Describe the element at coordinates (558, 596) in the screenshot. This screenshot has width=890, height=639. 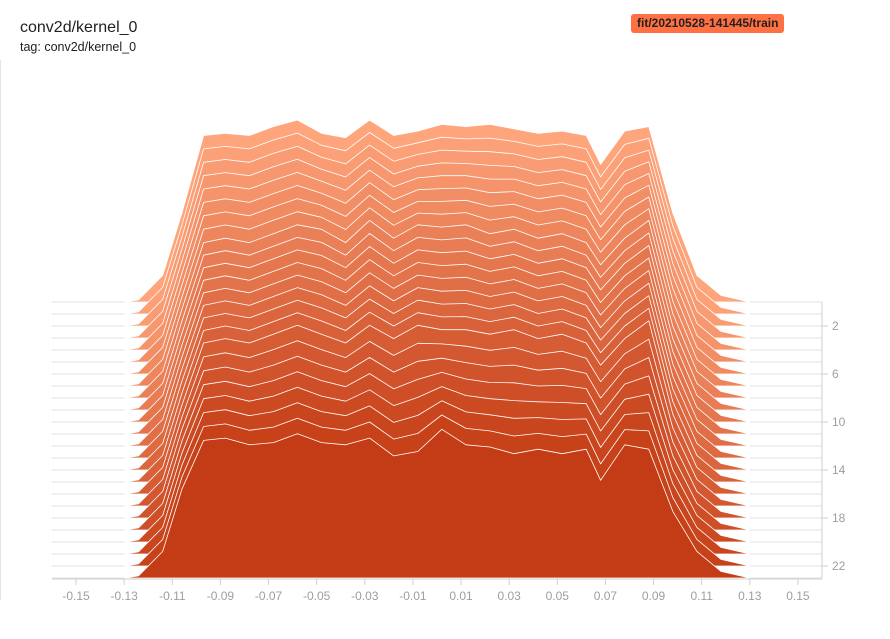
I see `x-tick-label: 0.05` at that location.